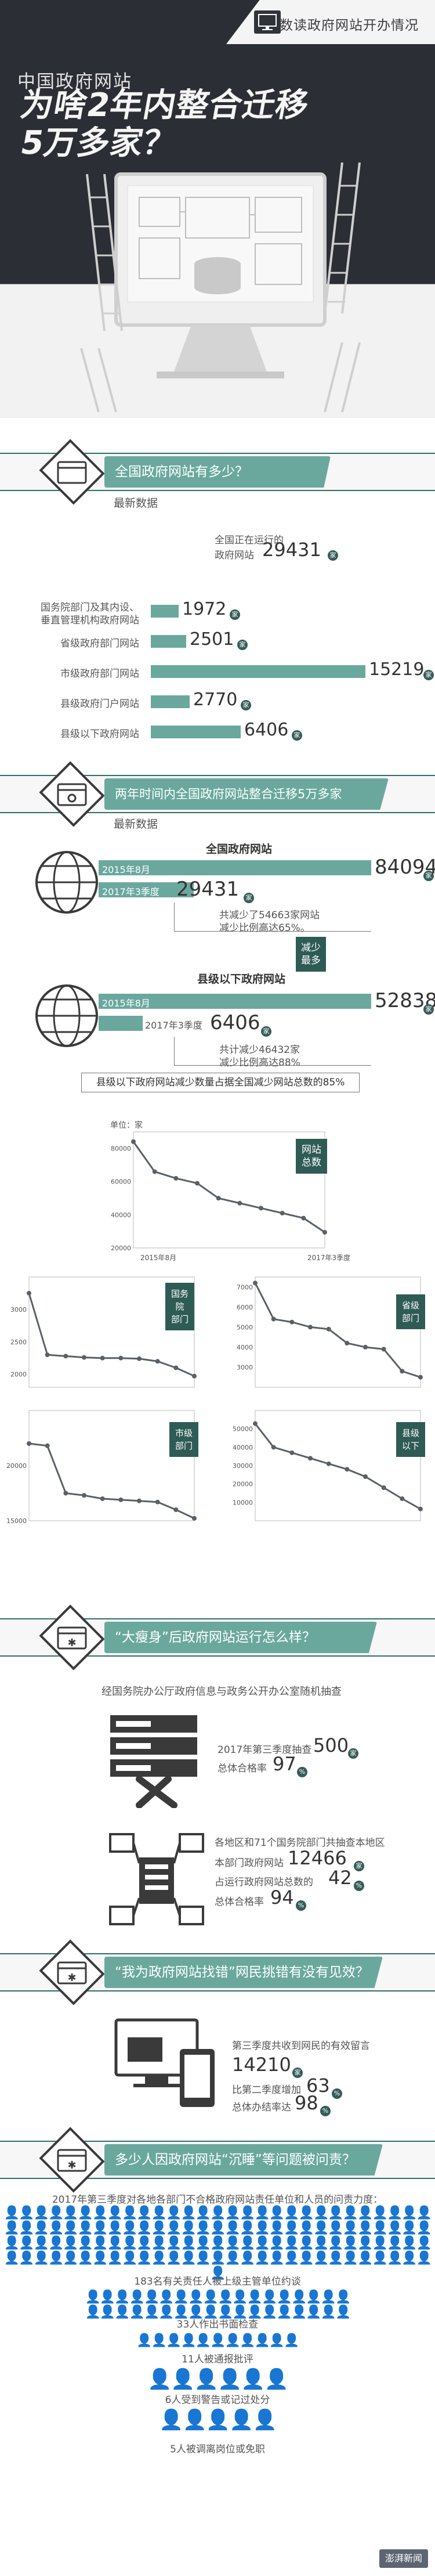 The width and height of the screenshot is (435, 2576). Describe the element at coordinates (217, 2450) in the screenshot. I see `accountability-text: 5人被调离岗位或免职` at that location.